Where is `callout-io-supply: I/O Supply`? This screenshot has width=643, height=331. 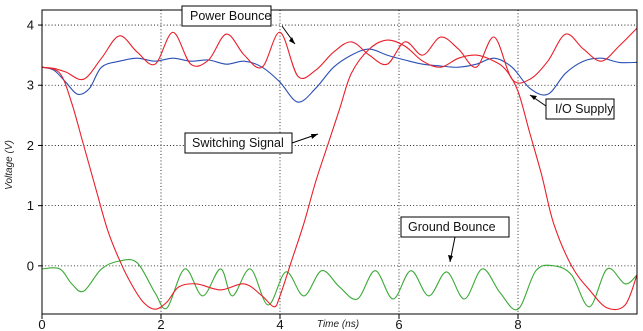 callout-io-supply: I/O Supply is located at coordinates (572, 107).